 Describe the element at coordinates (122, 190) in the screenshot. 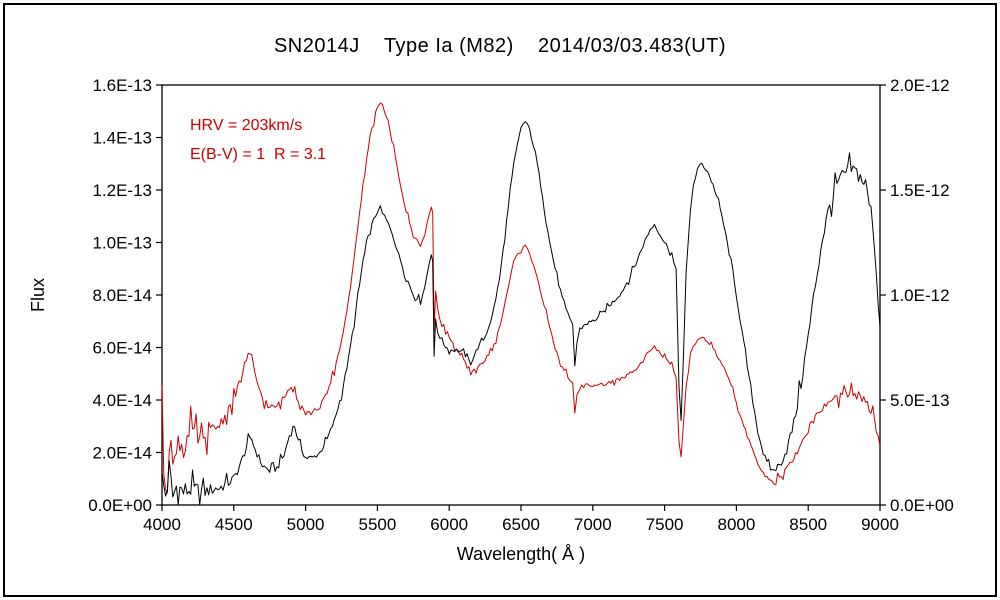

I see `left-tick-label: 1.2E-13` at that location.